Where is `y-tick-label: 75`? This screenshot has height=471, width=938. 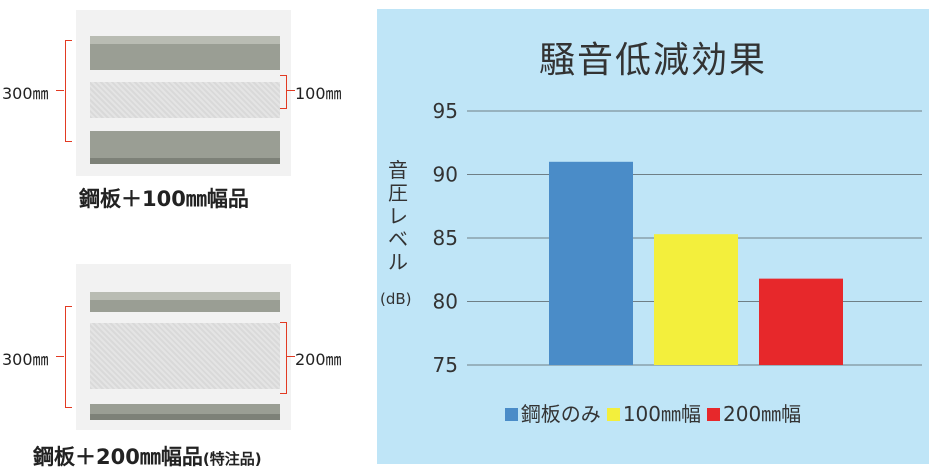
y-tick-label: 75 is located at coordinates (445, 365).